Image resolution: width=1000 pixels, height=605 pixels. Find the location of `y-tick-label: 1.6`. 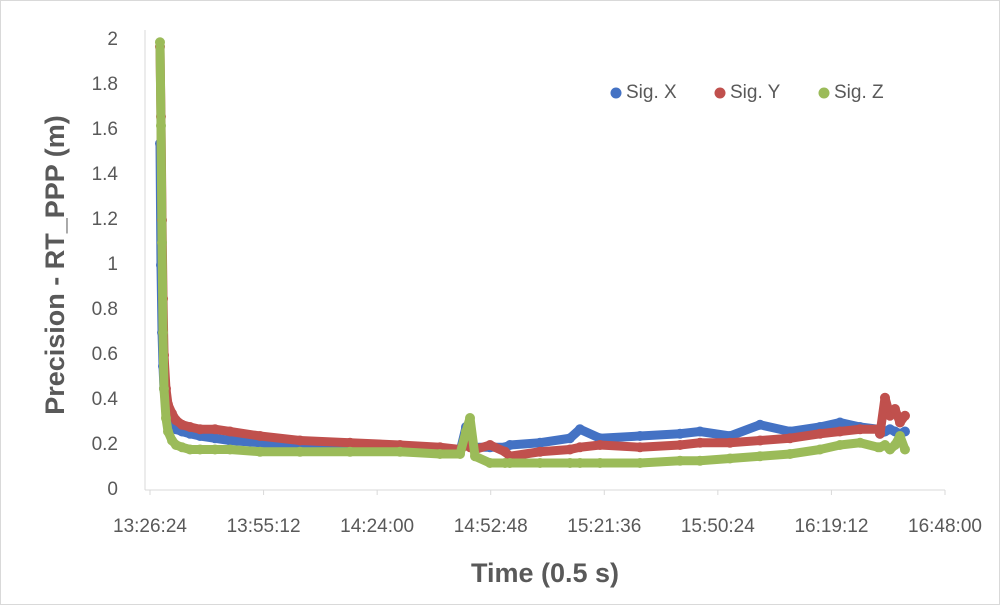

y-tick-label: 1.6 is located at coordinates (105, 129).